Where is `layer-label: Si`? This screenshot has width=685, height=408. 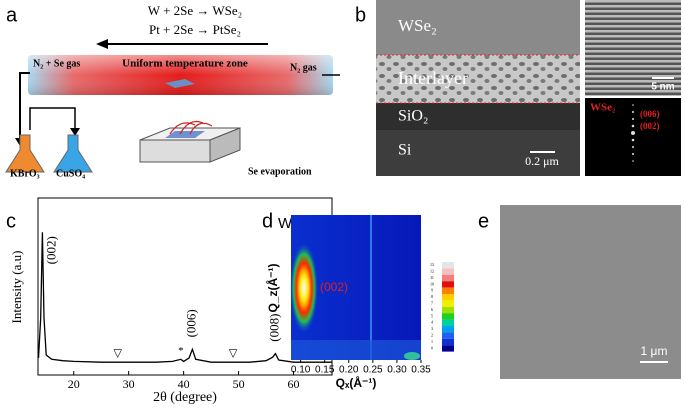
layer-label: Si is located at coordinates (405, 150).